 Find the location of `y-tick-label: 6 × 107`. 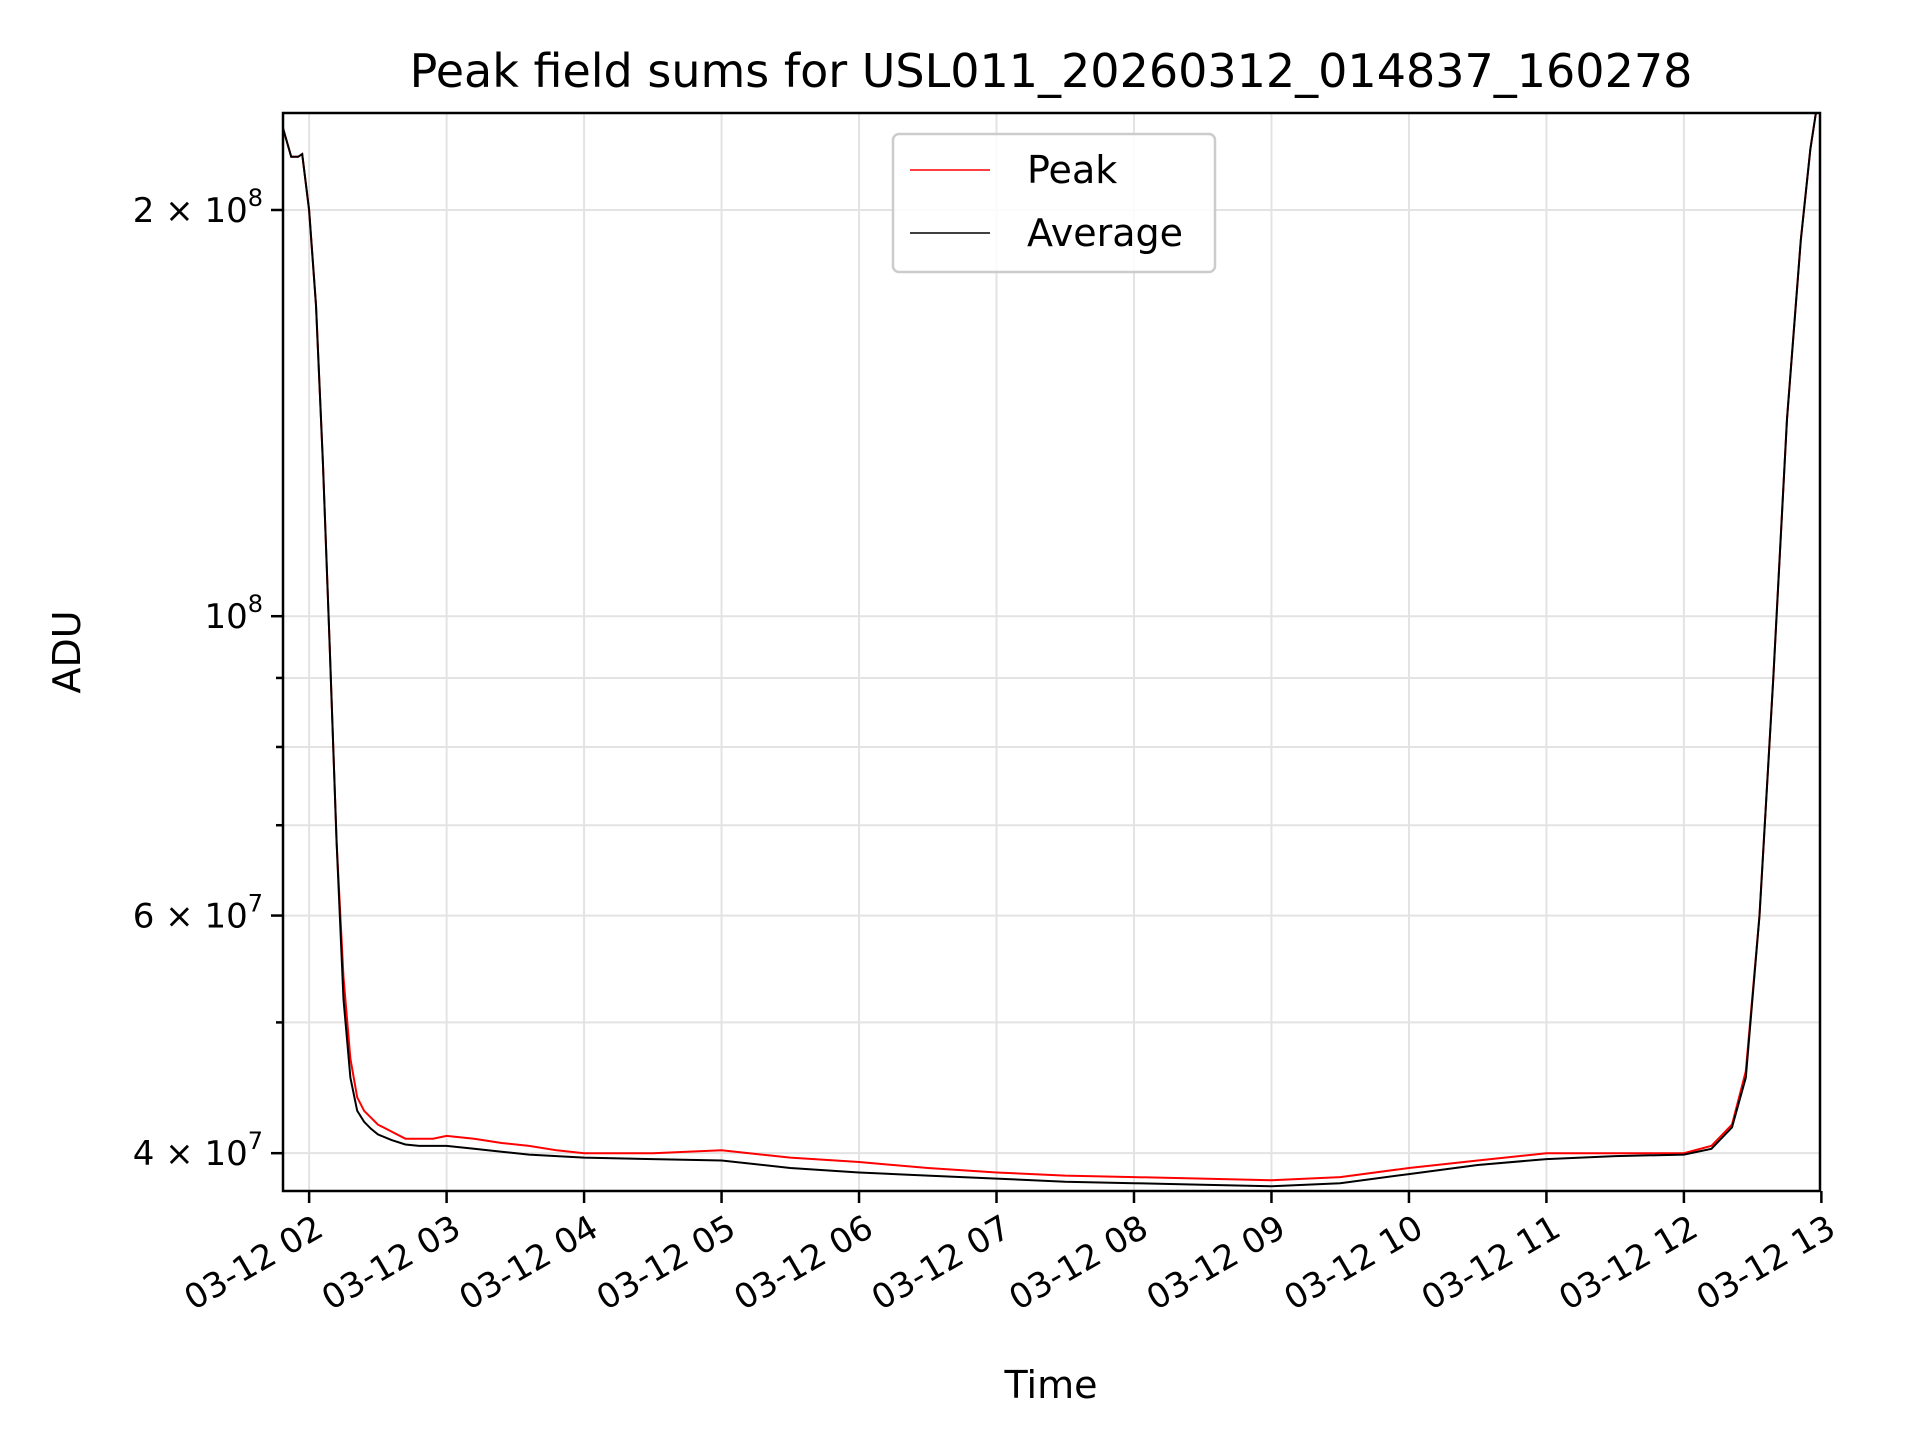

y-tick-label: 6 × 107 is located at coordinates (198, 913).